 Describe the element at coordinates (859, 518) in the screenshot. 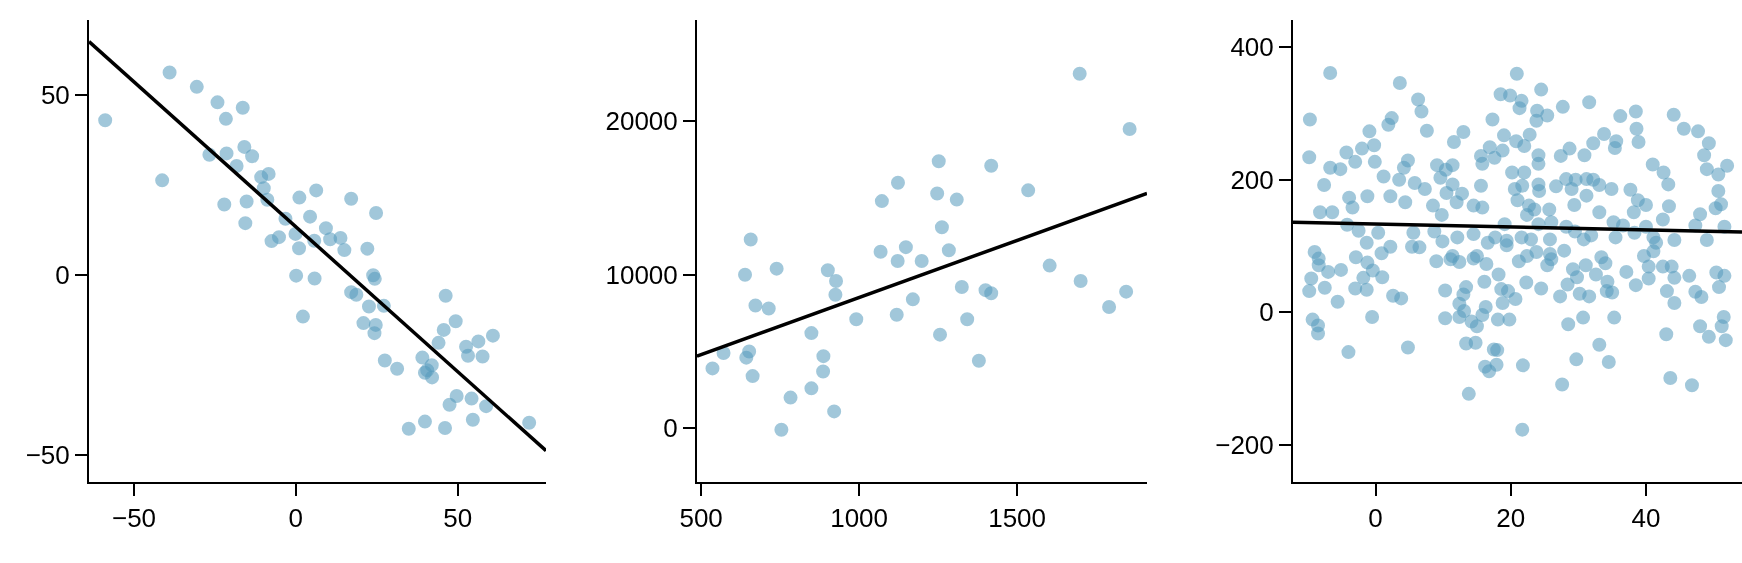

I see `x-tick-label: 1000` at that location.